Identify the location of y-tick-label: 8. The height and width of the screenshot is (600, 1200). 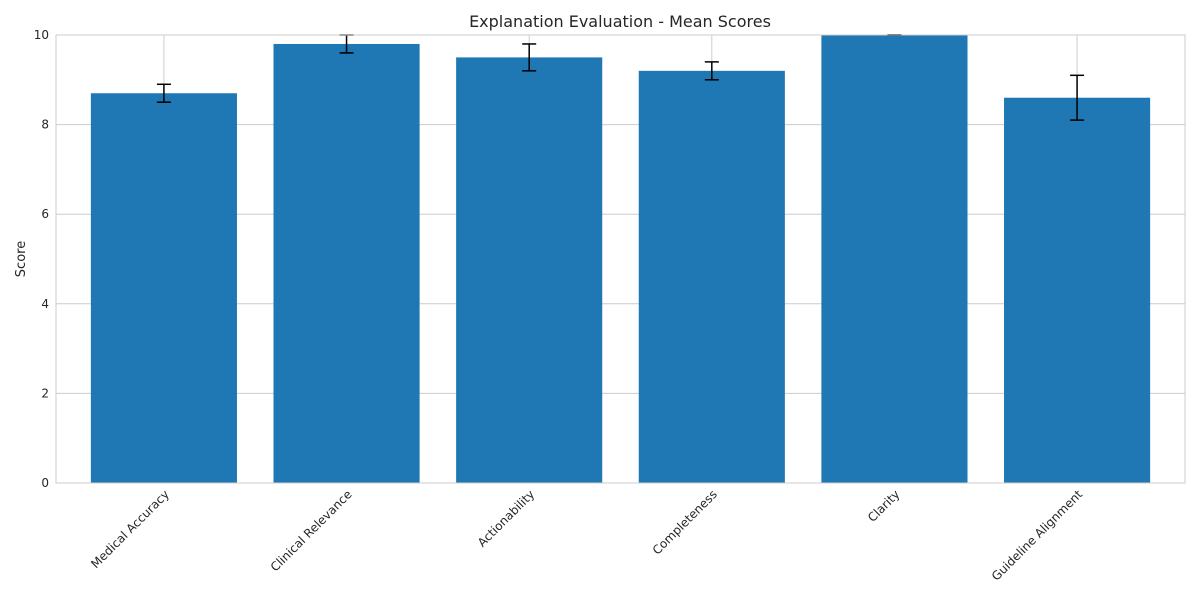
(45, 125).